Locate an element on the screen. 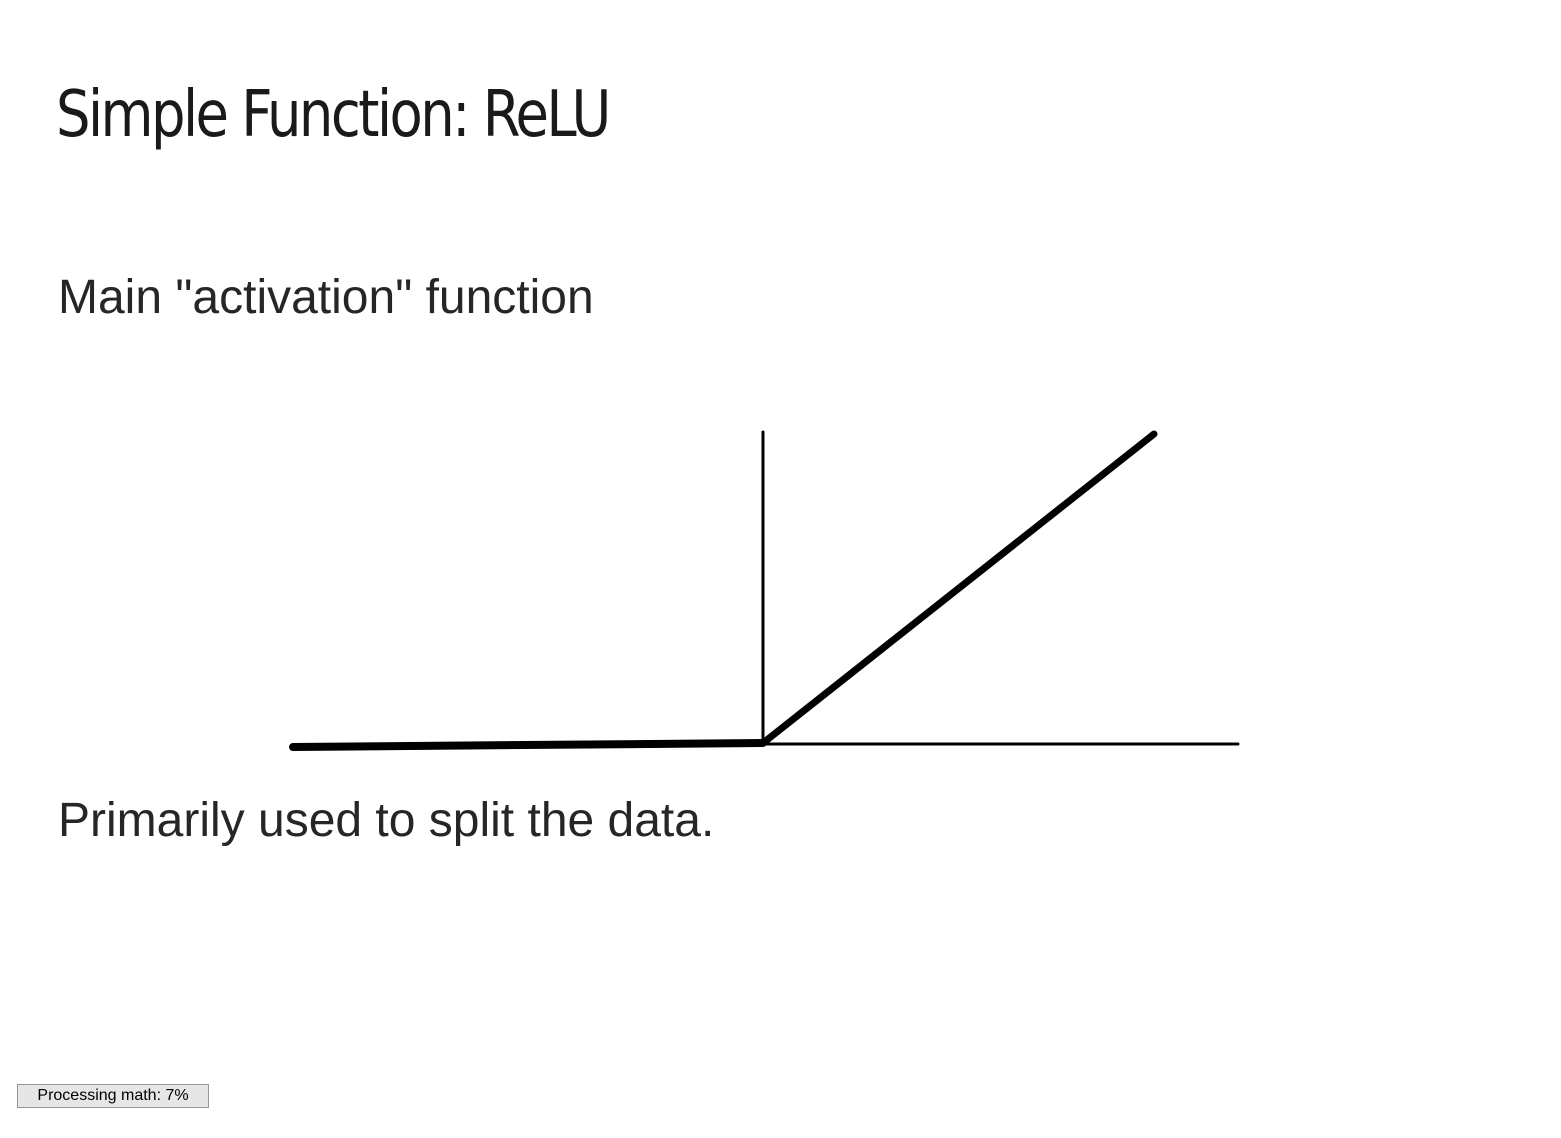  slide-title: Simple Function: ReLU is located at coordinates (333, 115).